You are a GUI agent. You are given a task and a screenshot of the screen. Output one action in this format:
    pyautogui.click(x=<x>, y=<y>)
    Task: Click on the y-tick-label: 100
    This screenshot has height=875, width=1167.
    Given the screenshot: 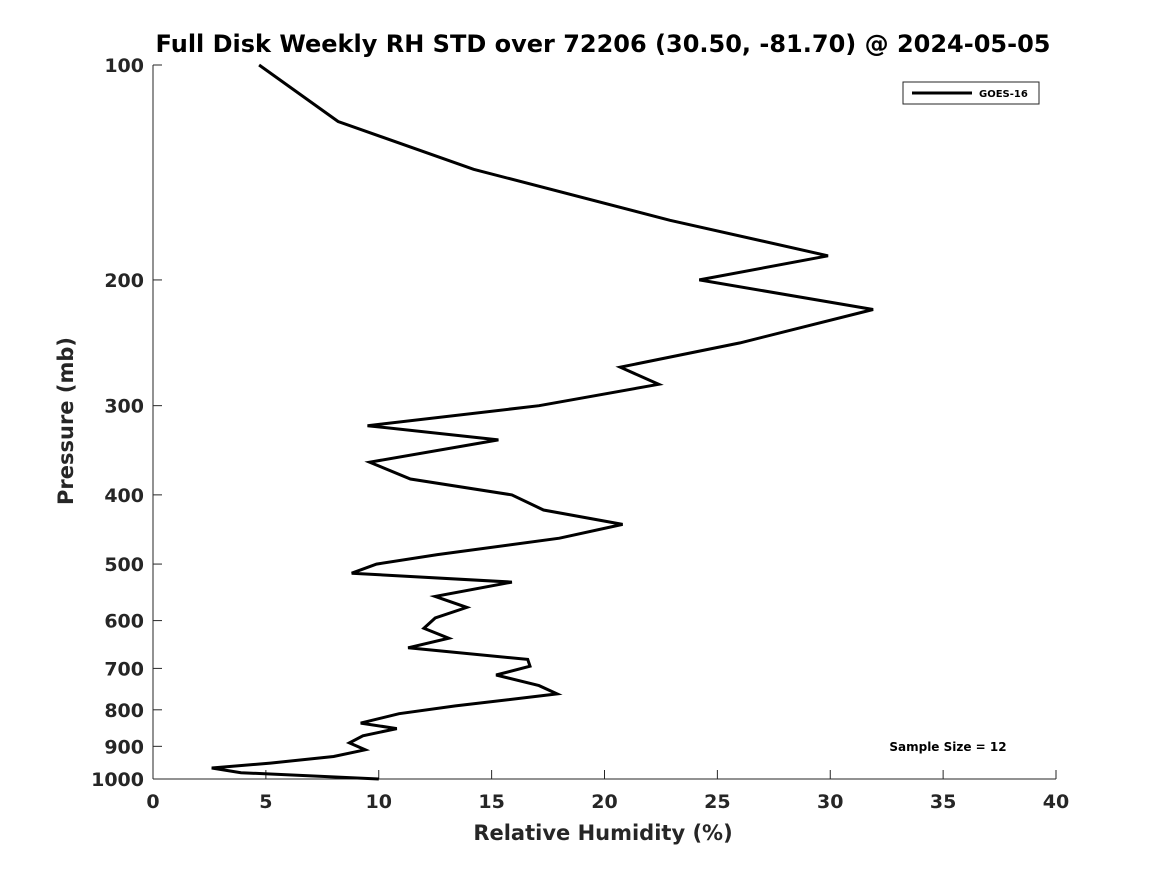 What is the action you would take?
    pyautogui.click(x=124, y=66)
    